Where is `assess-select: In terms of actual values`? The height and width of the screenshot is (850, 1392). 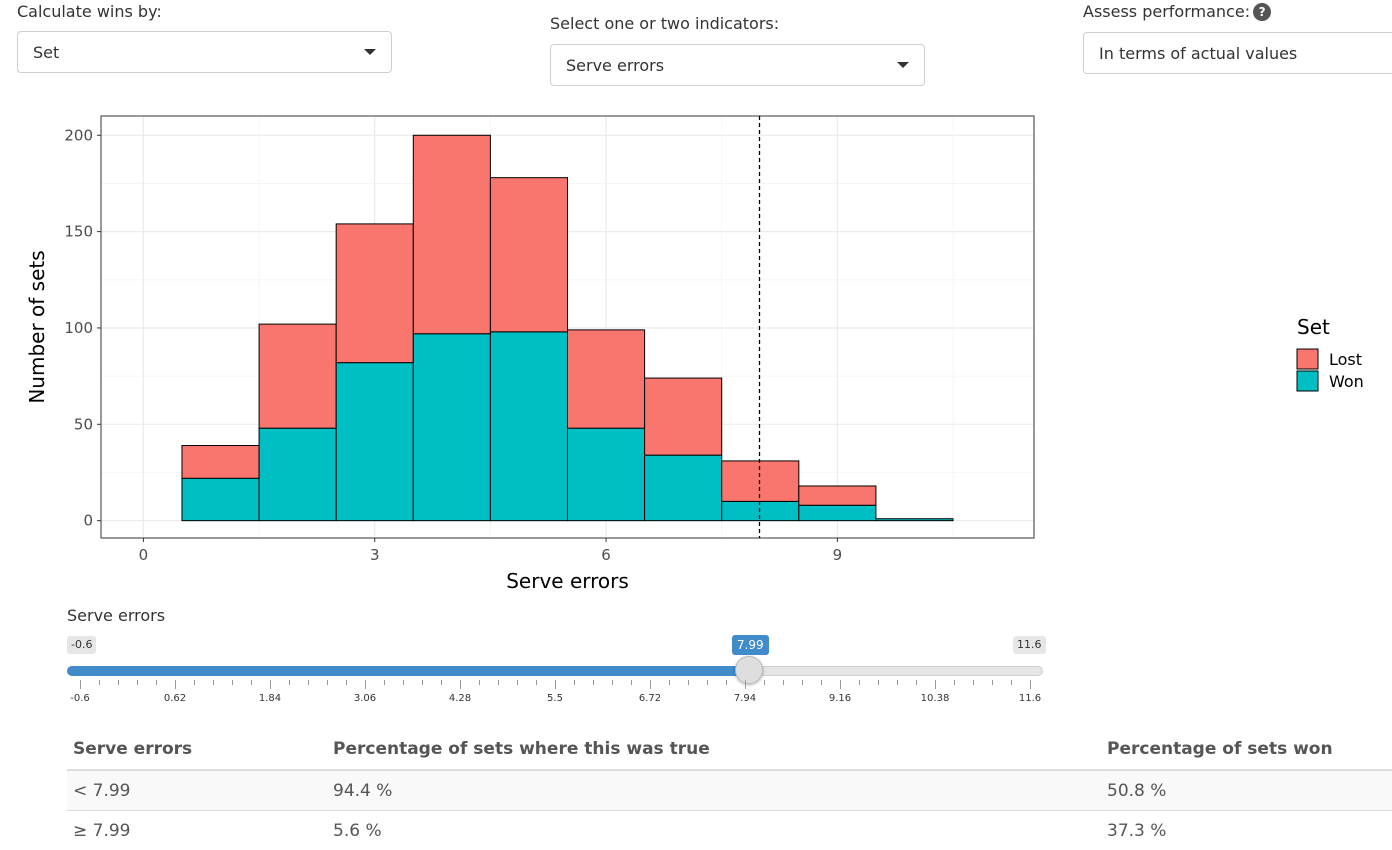
assess-select: In terms of actual values is located at coordinates (1237, 53).